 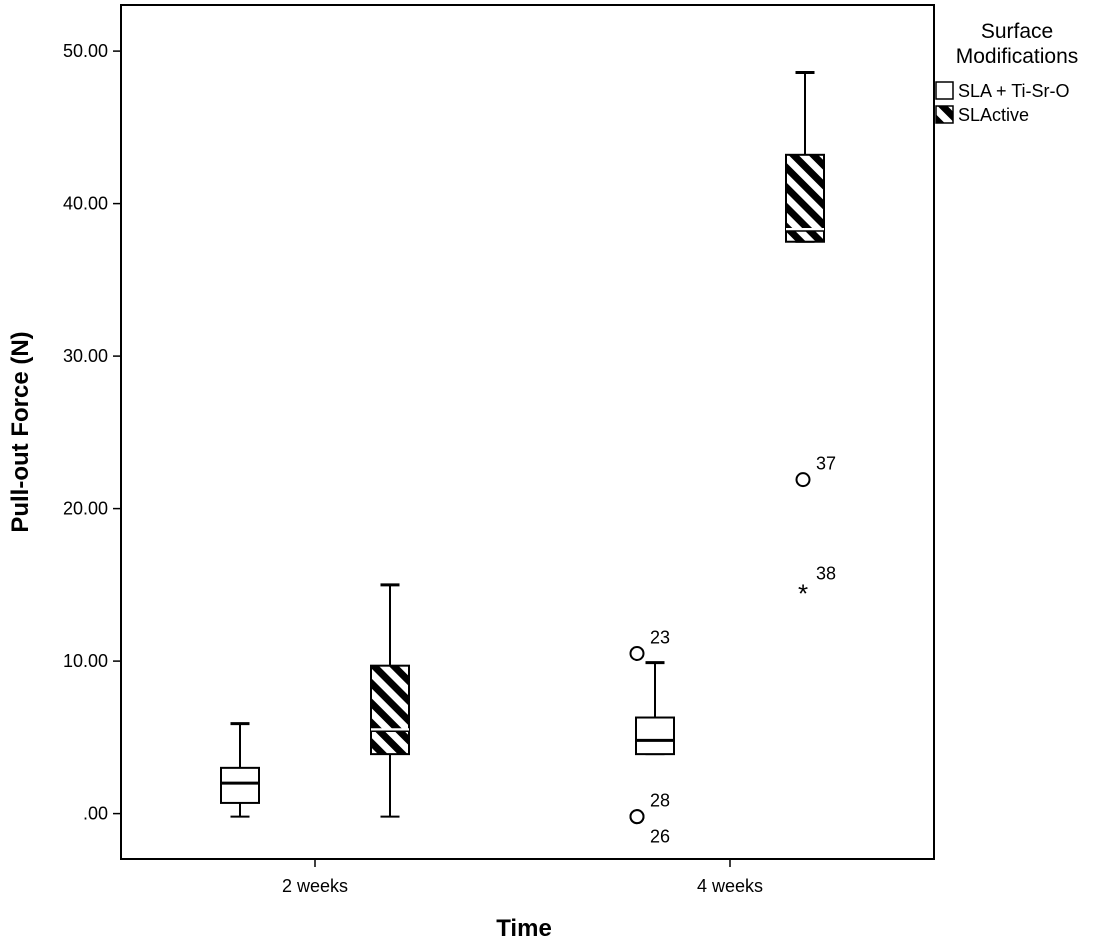 What do you see at coordinates (85, 661) in the screenshot?
I see `y-tick-label: 10.00` at bounding box center [85, 661].